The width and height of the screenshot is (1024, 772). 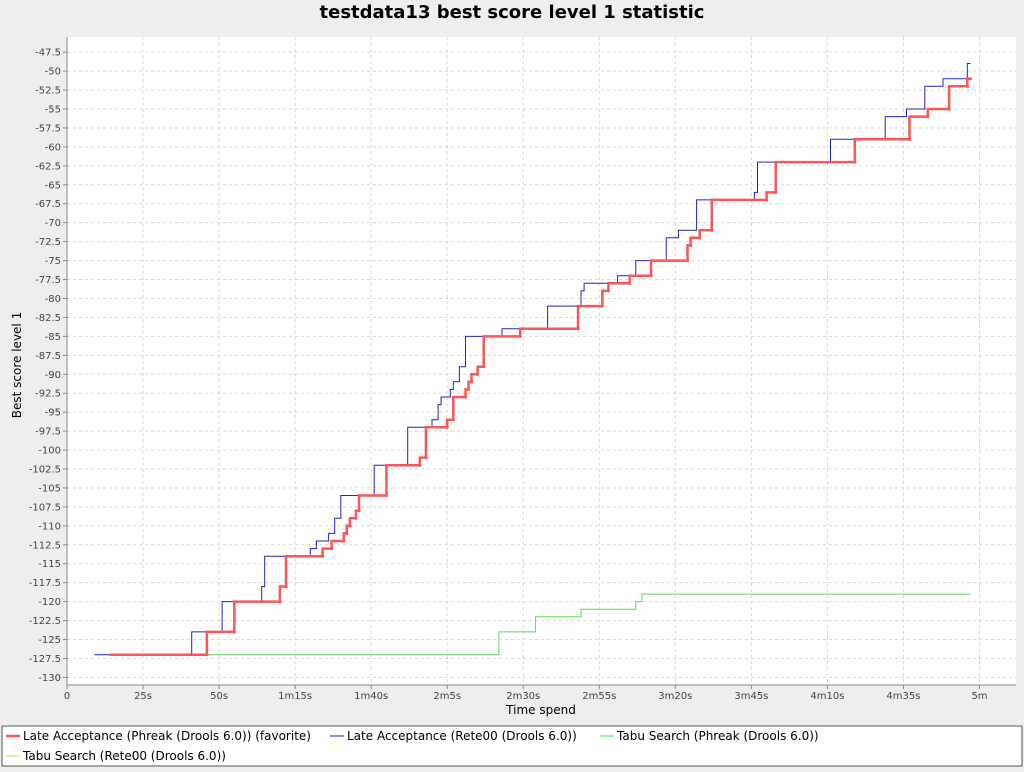 I want to click on x-tick-label: 2m55s, so click(x=599, y=696).